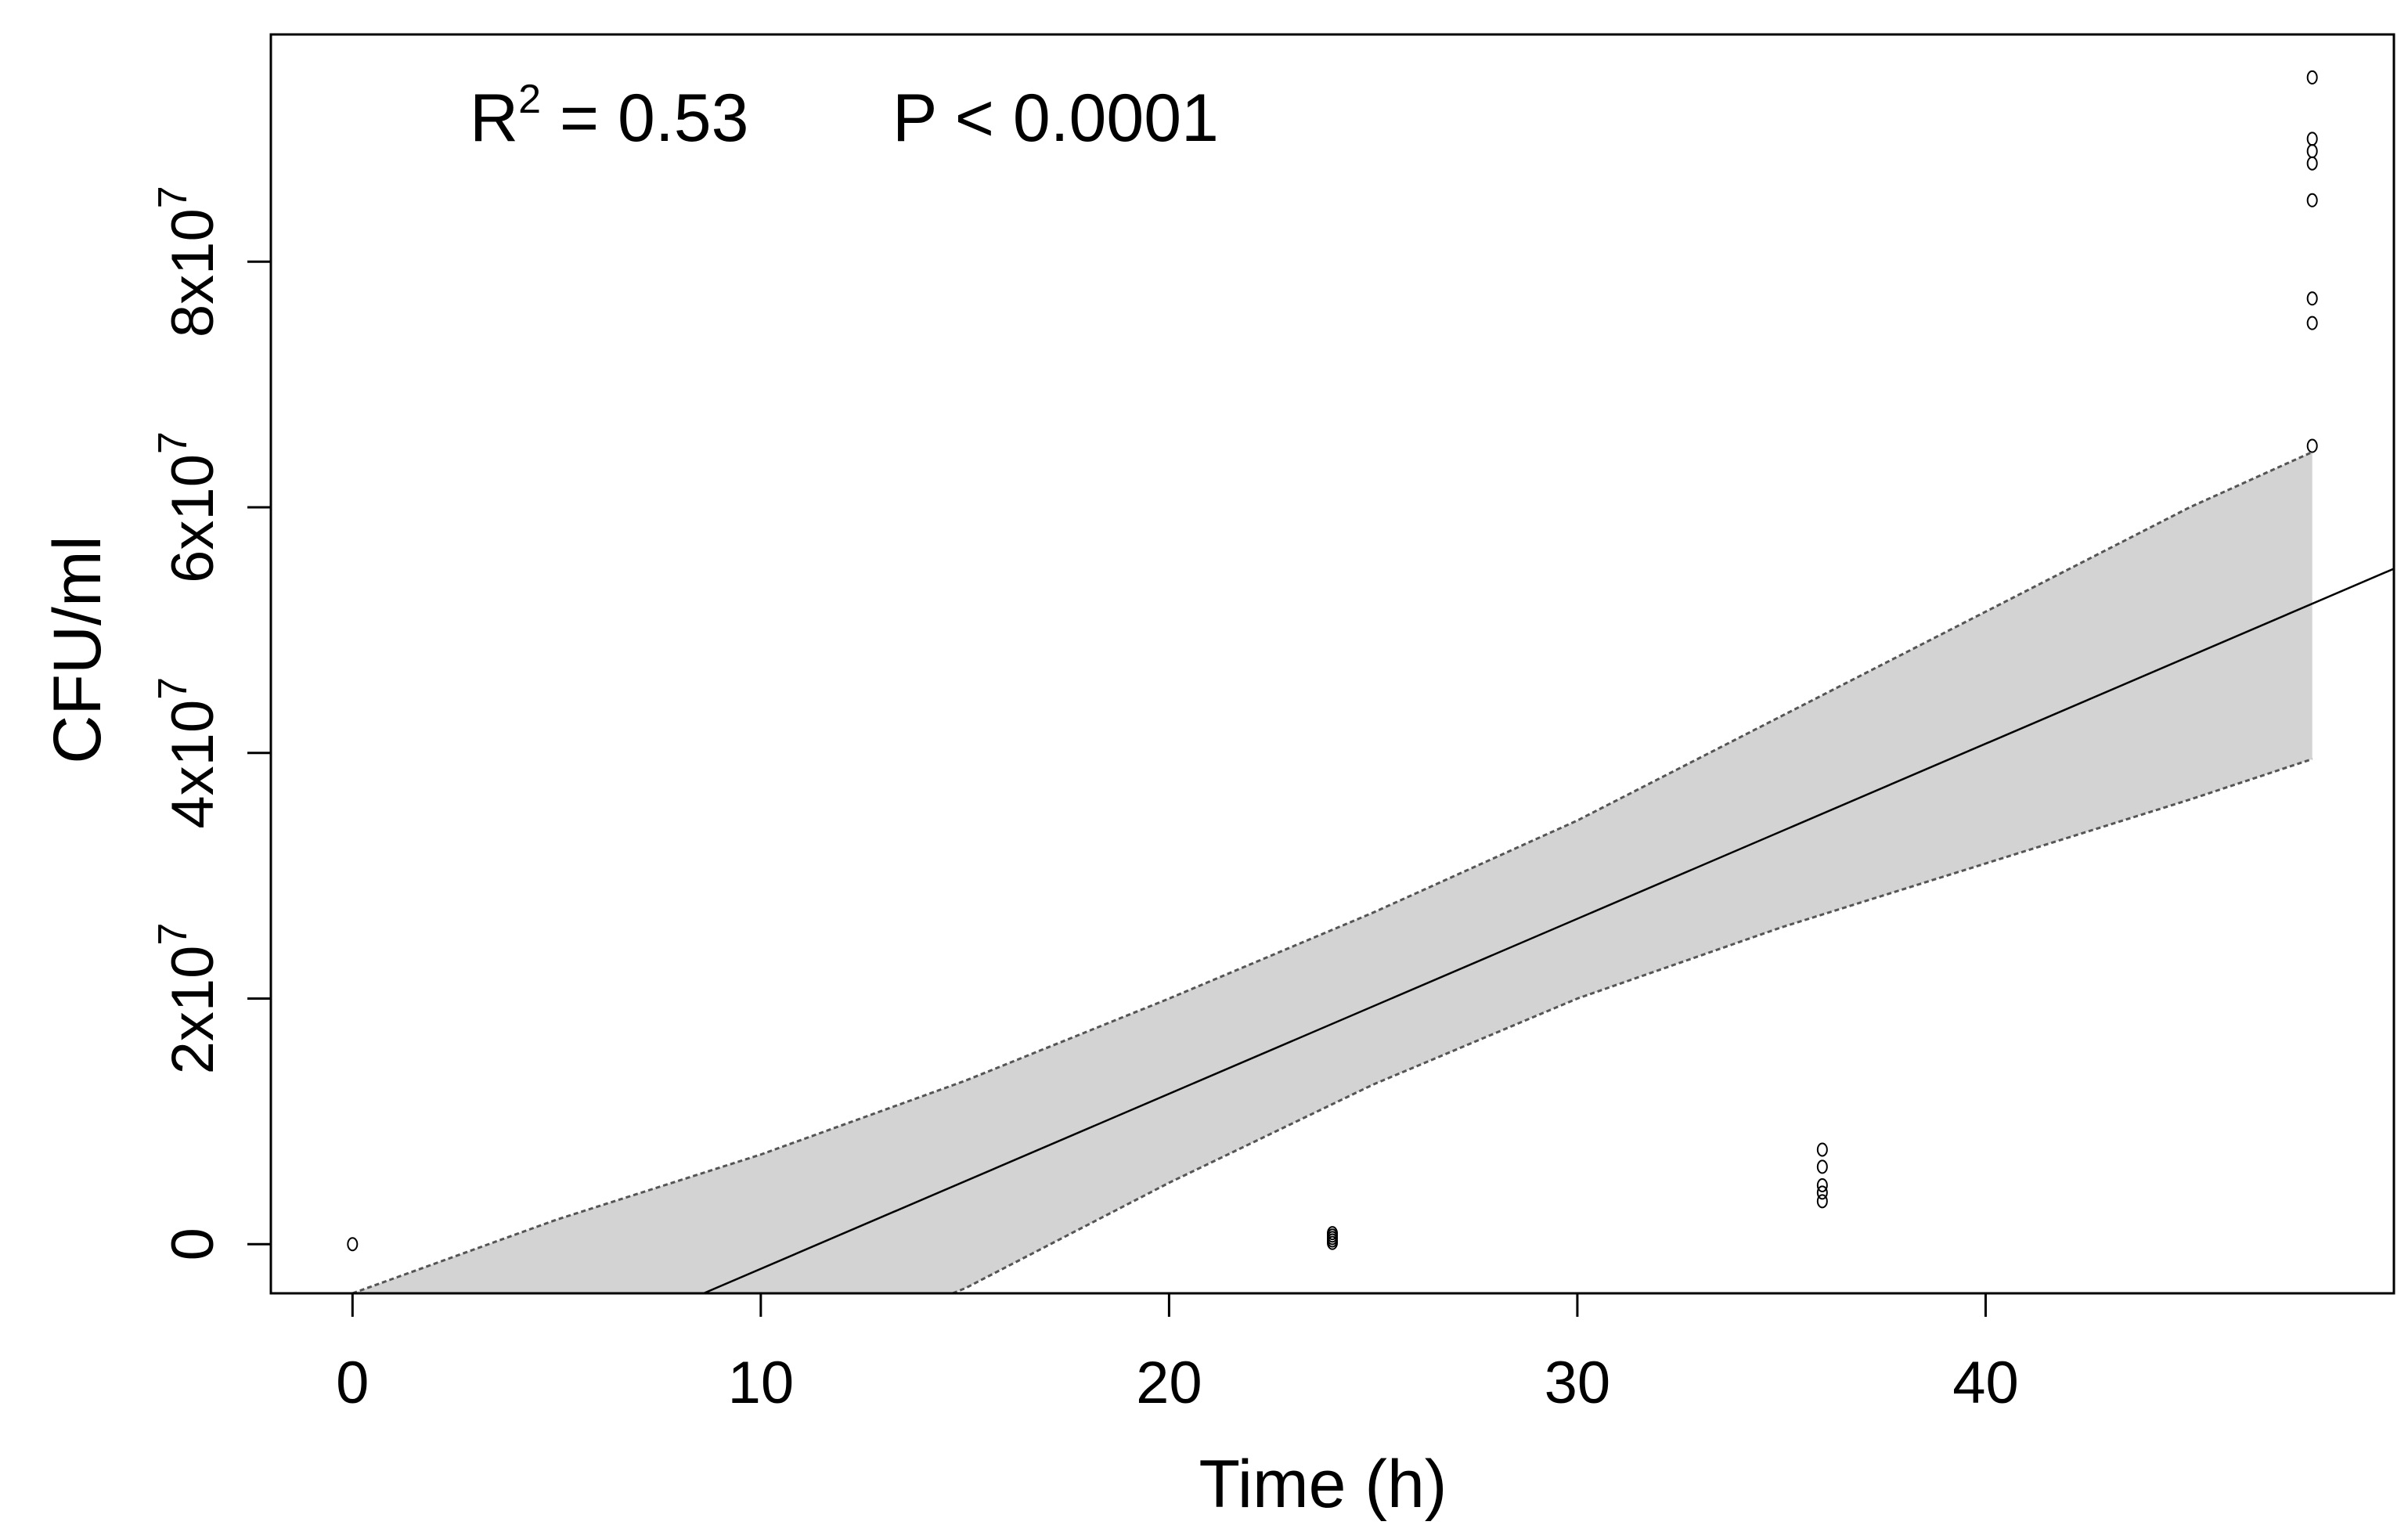 Image resolution: width=2408 pixels, height=1536 pixels. I want to click on y-tick-label: 2x107, so click(188, 999).